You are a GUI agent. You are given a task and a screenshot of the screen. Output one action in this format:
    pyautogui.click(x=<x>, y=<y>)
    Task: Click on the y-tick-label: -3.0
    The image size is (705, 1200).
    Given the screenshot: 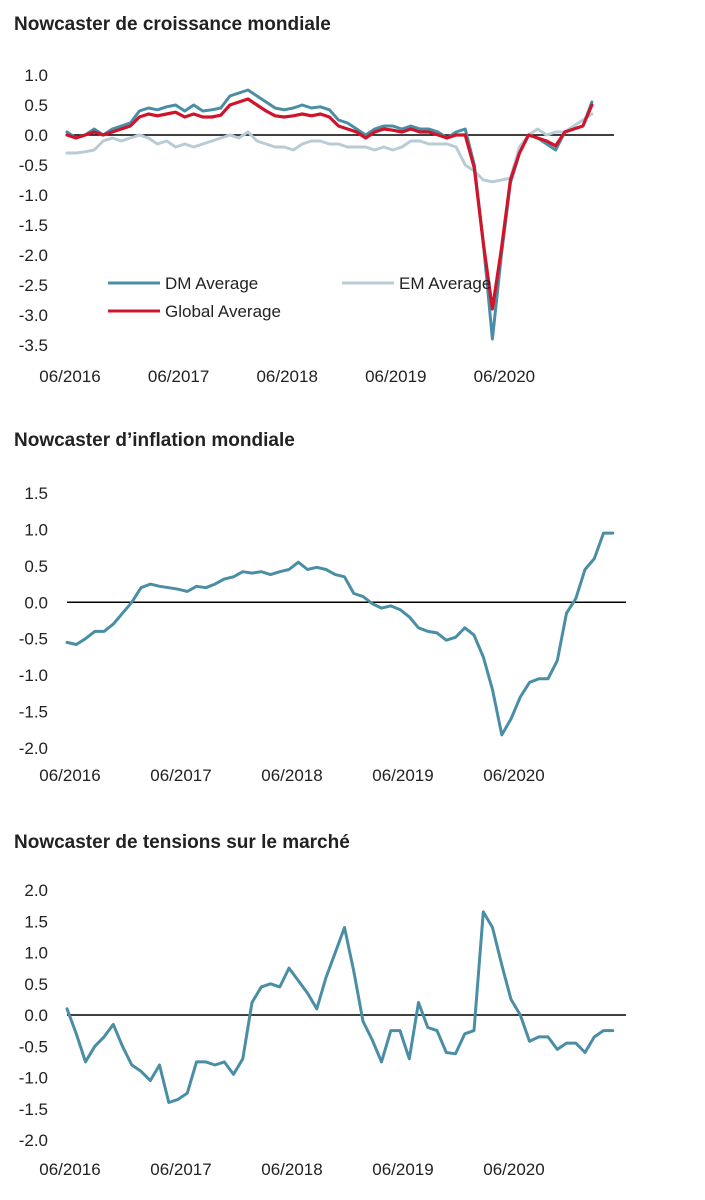 What is the action you would take?
    pyautogui.click(x=33, y=315)
    